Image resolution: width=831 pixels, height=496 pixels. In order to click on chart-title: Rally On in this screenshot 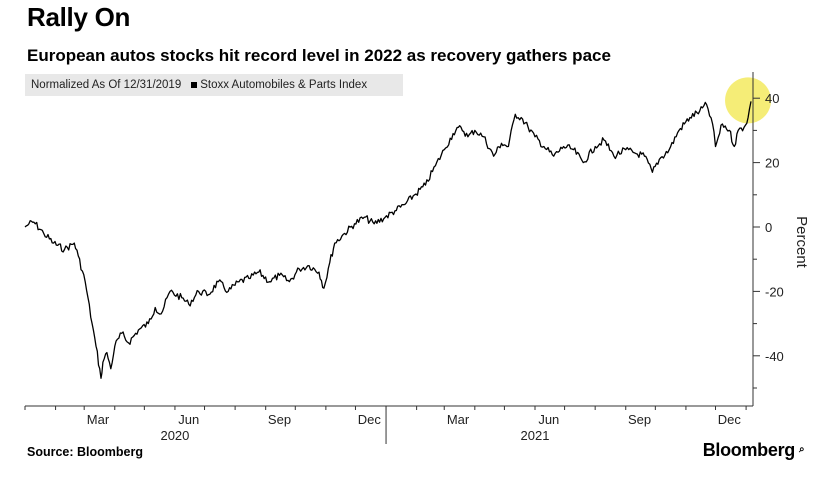, I will do `click(79, 17)`.